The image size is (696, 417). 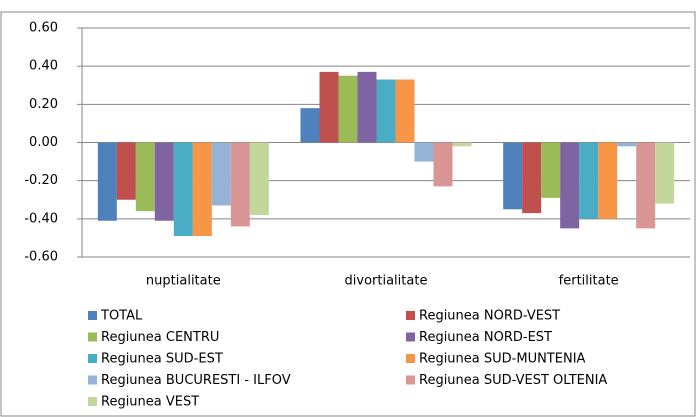 What do you see at coordinates (183, 281) in the screenshot?
I see `x-tick-label: nuptialitate` at bounding box center [183, 281].